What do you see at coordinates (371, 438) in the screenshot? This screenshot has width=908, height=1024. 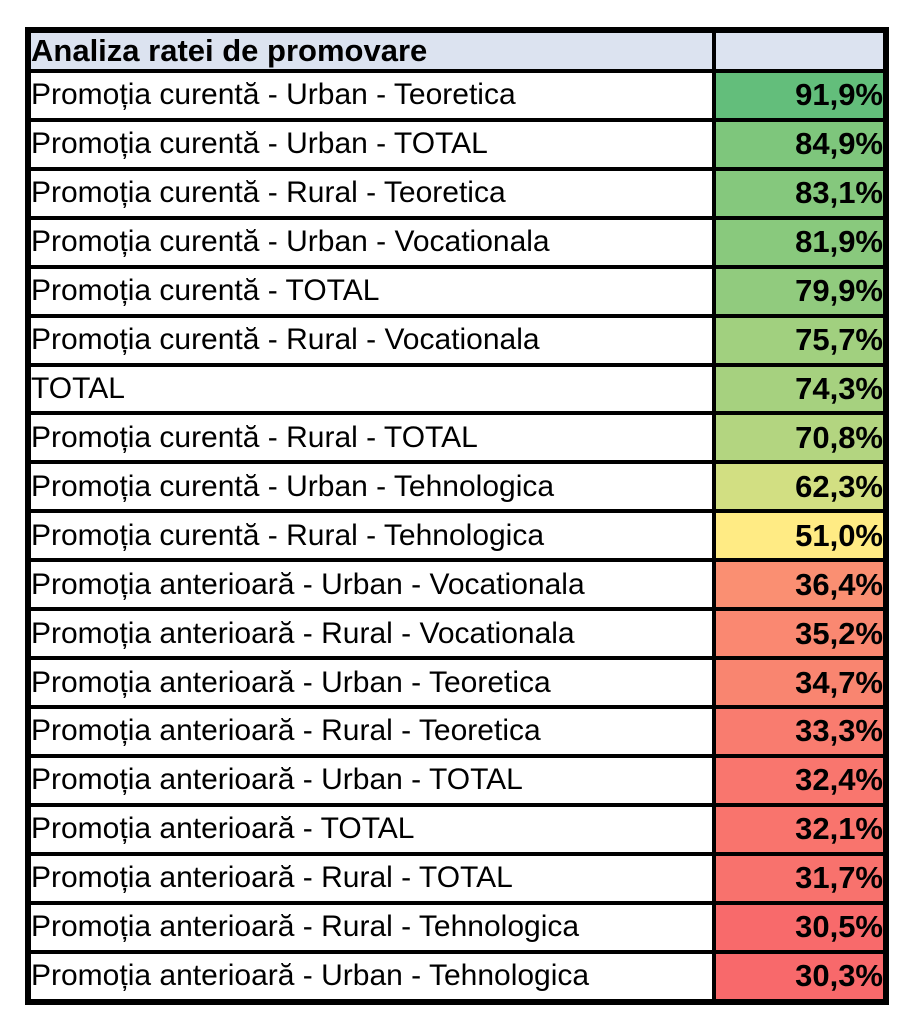 I see `row-label: Promoția curentă - Rural - TOTAL` at bounding box center [371, 438].